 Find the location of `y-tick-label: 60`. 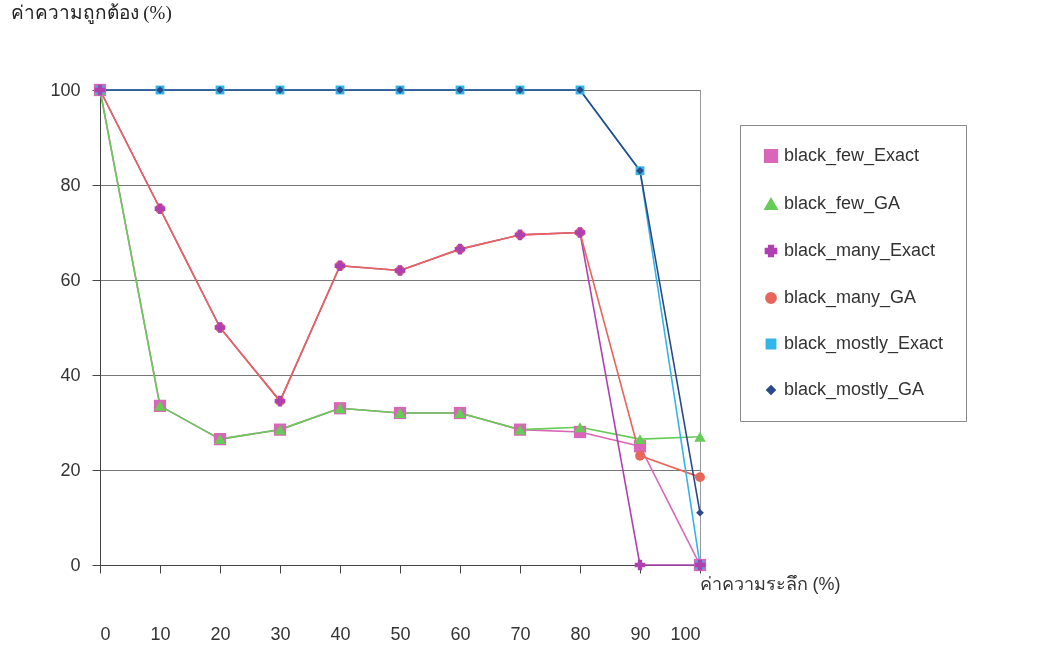

y-tick-label: 60 is located at coordinates (70, 279).